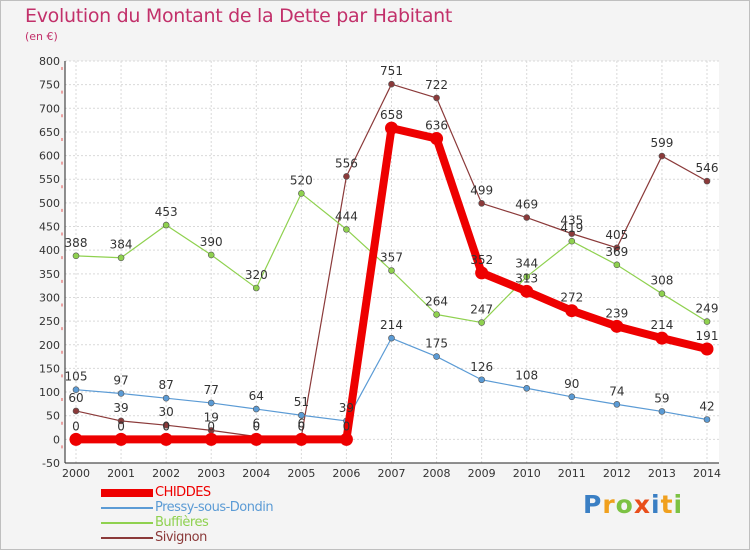 This screenshot has width=750, height=550. Describe the element at coordinates (51, 463) in the screenshot. I see `y-tick-label: -50` at that location.